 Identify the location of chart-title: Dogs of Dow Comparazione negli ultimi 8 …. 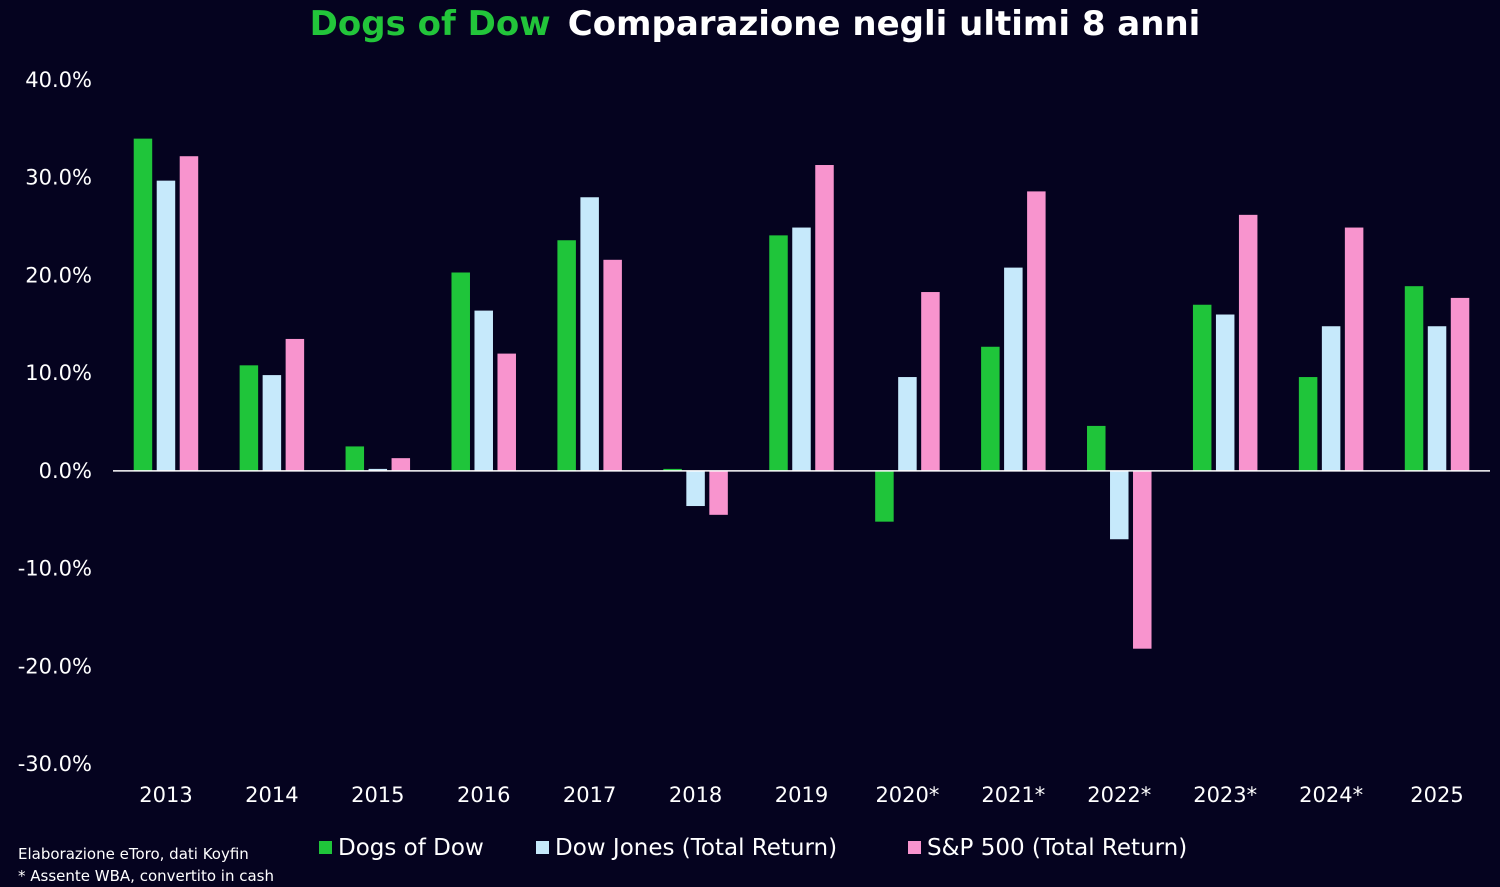
(755, 24).